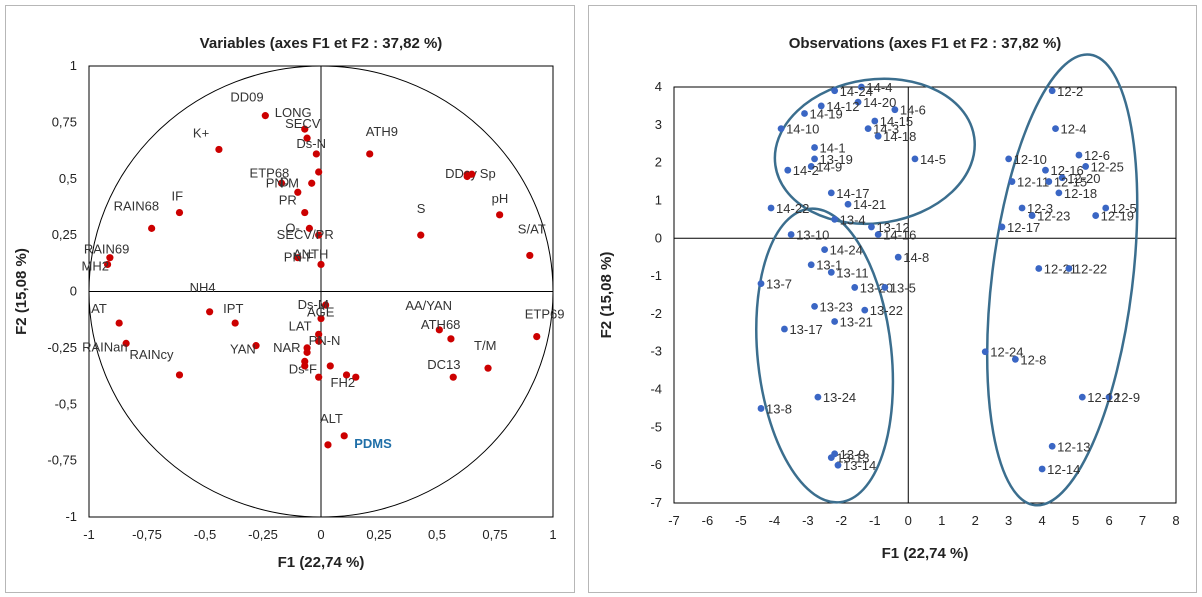  I want to click on variable-label: SECV, so click(303, 123).